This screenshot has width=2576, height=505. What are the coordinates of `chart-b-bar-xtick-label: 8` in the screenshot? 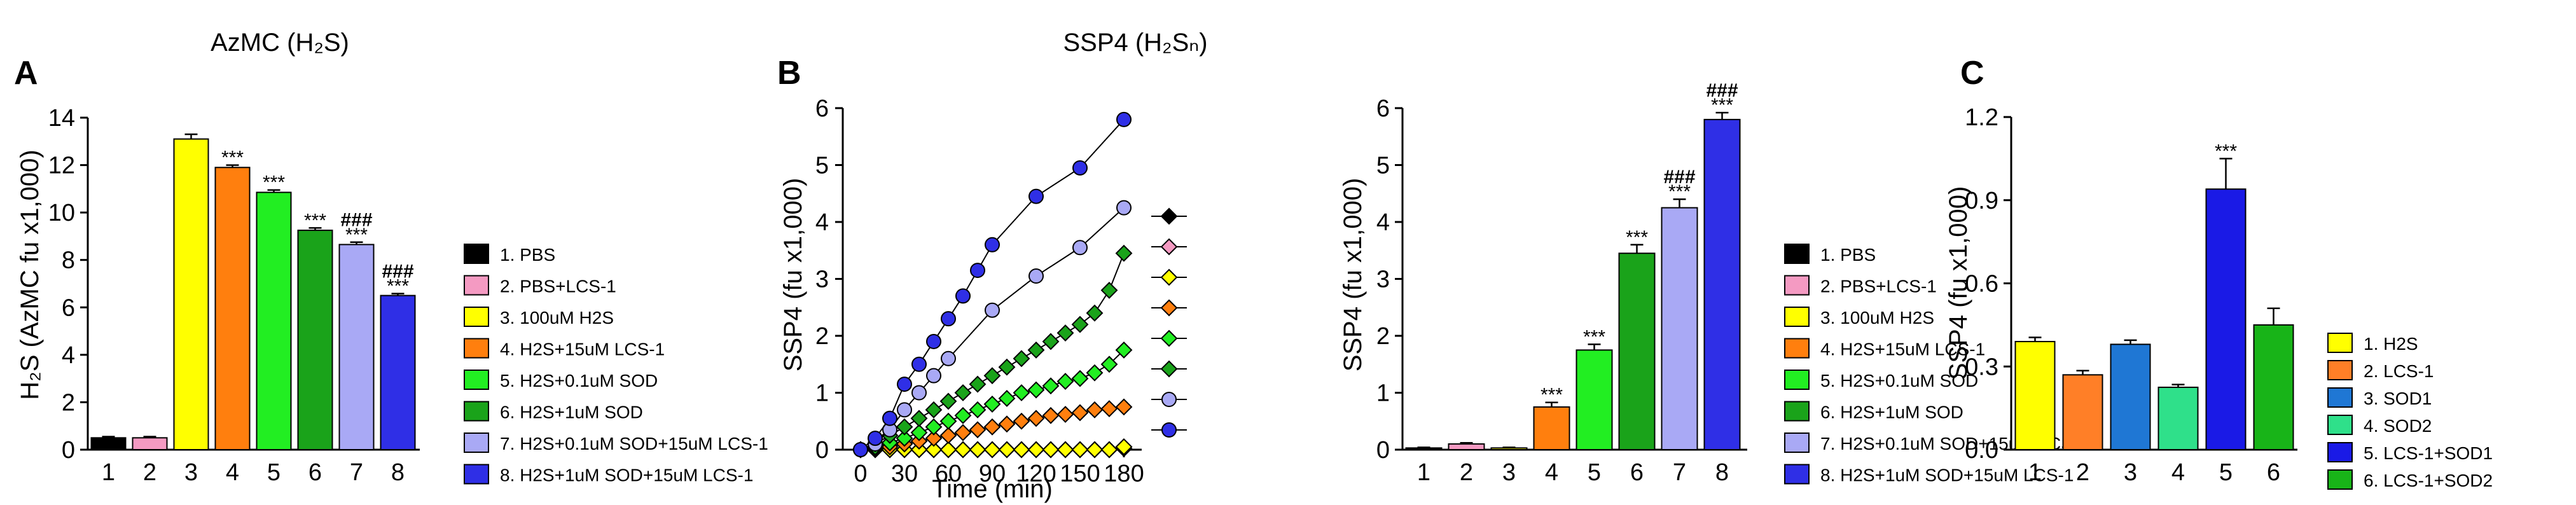 It's located at (1722, 473).